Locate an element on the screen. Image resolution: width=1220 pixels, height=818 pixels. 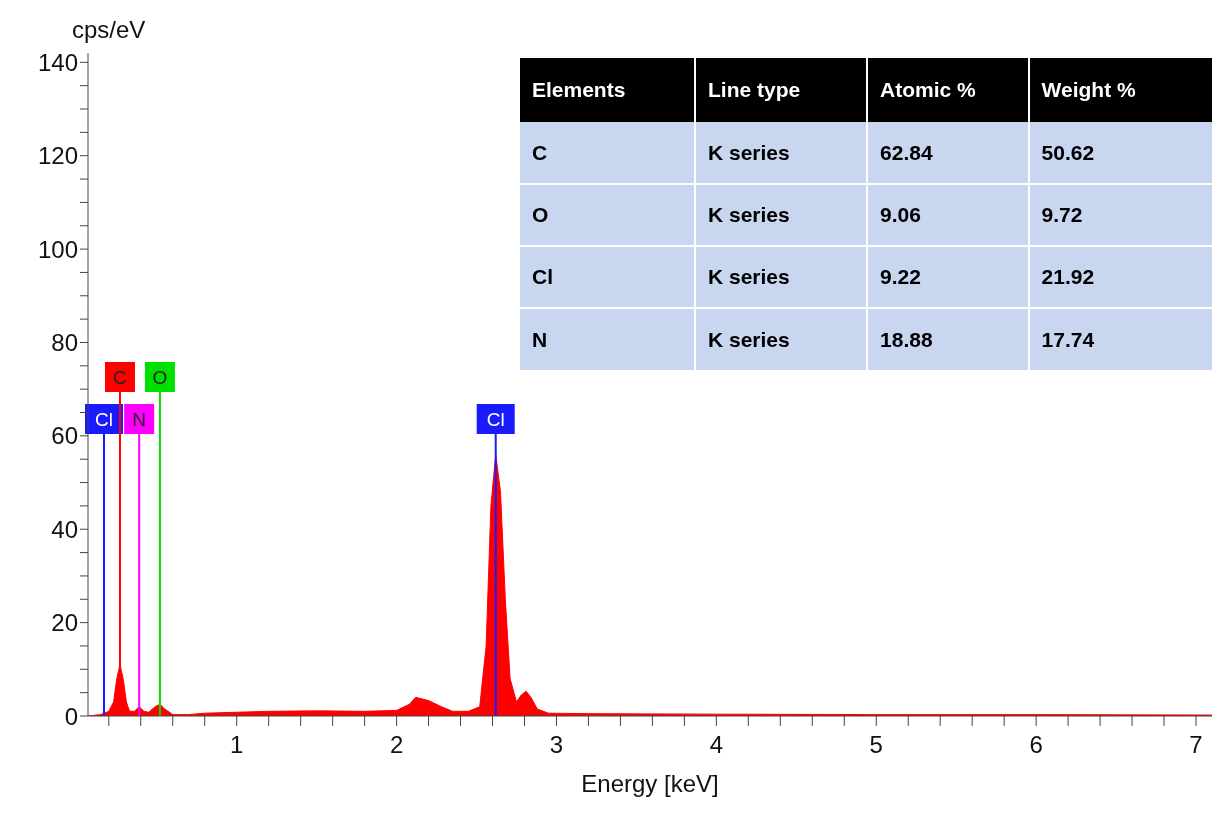
ref-line-label: O is located at coordinates (160, 377).